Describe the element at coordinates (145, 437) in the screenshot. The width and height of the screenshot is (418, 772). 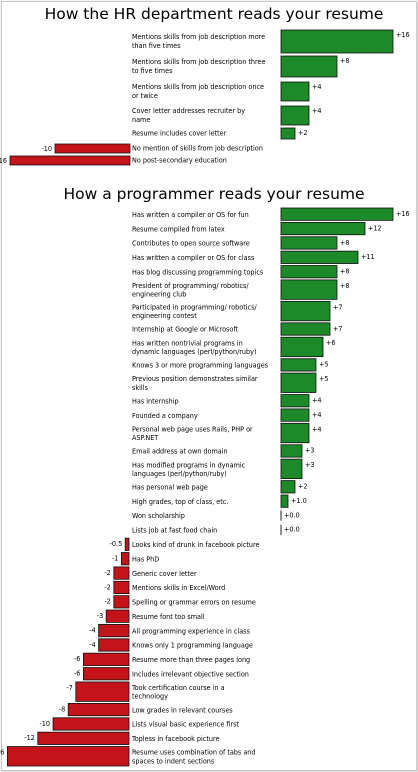
I see `prog-label-13-1: ASP.NET` at that location.